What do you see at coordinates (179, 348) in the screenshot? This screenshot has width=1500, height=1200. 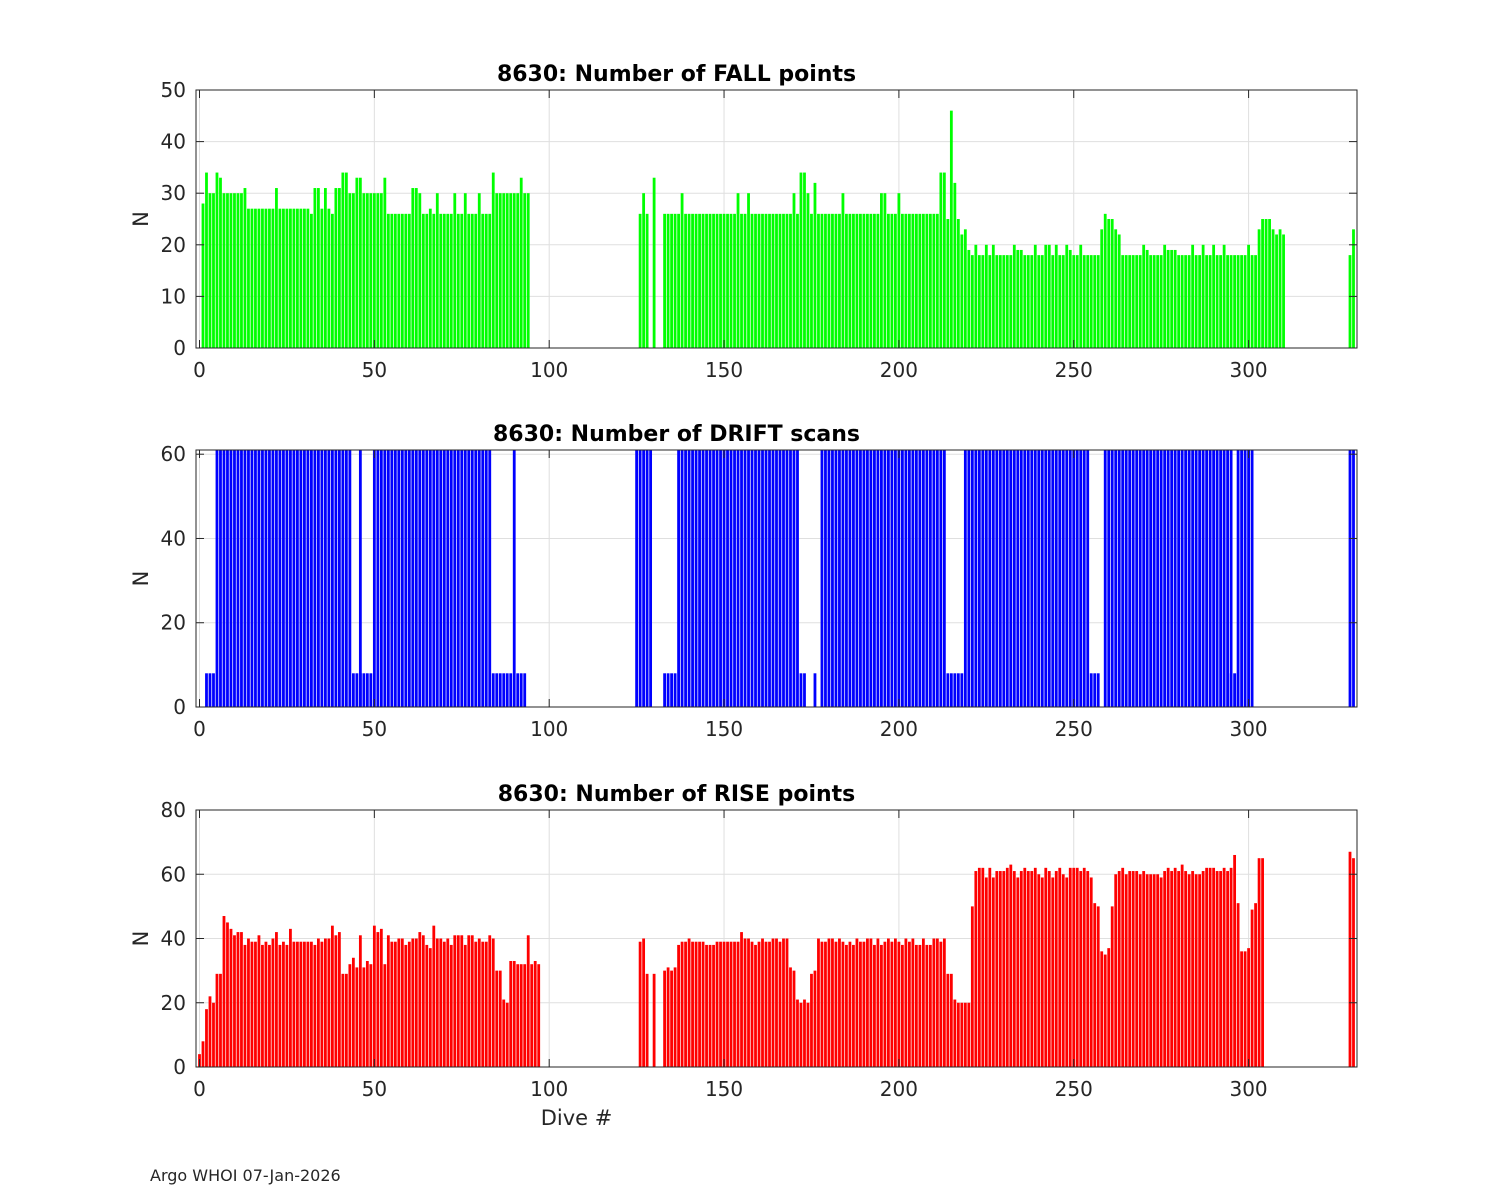 I see `fall-ytick-label: 0` at bounding box center [179, 348].